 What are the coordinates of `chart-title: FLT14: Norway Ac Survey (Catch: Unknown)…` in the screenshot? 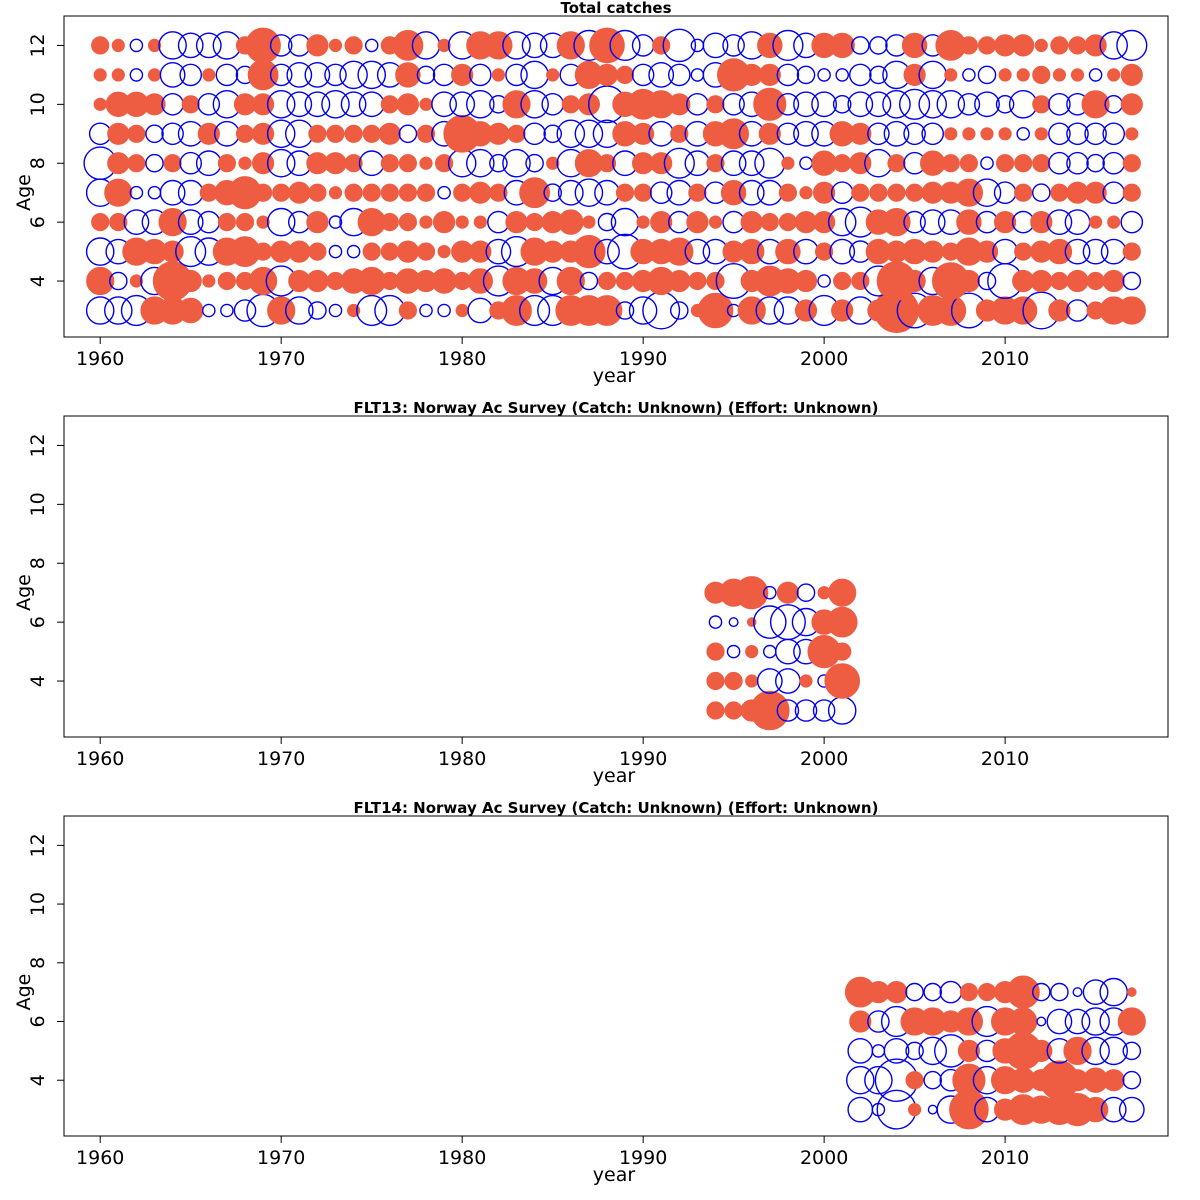 It's located at (616, 808).